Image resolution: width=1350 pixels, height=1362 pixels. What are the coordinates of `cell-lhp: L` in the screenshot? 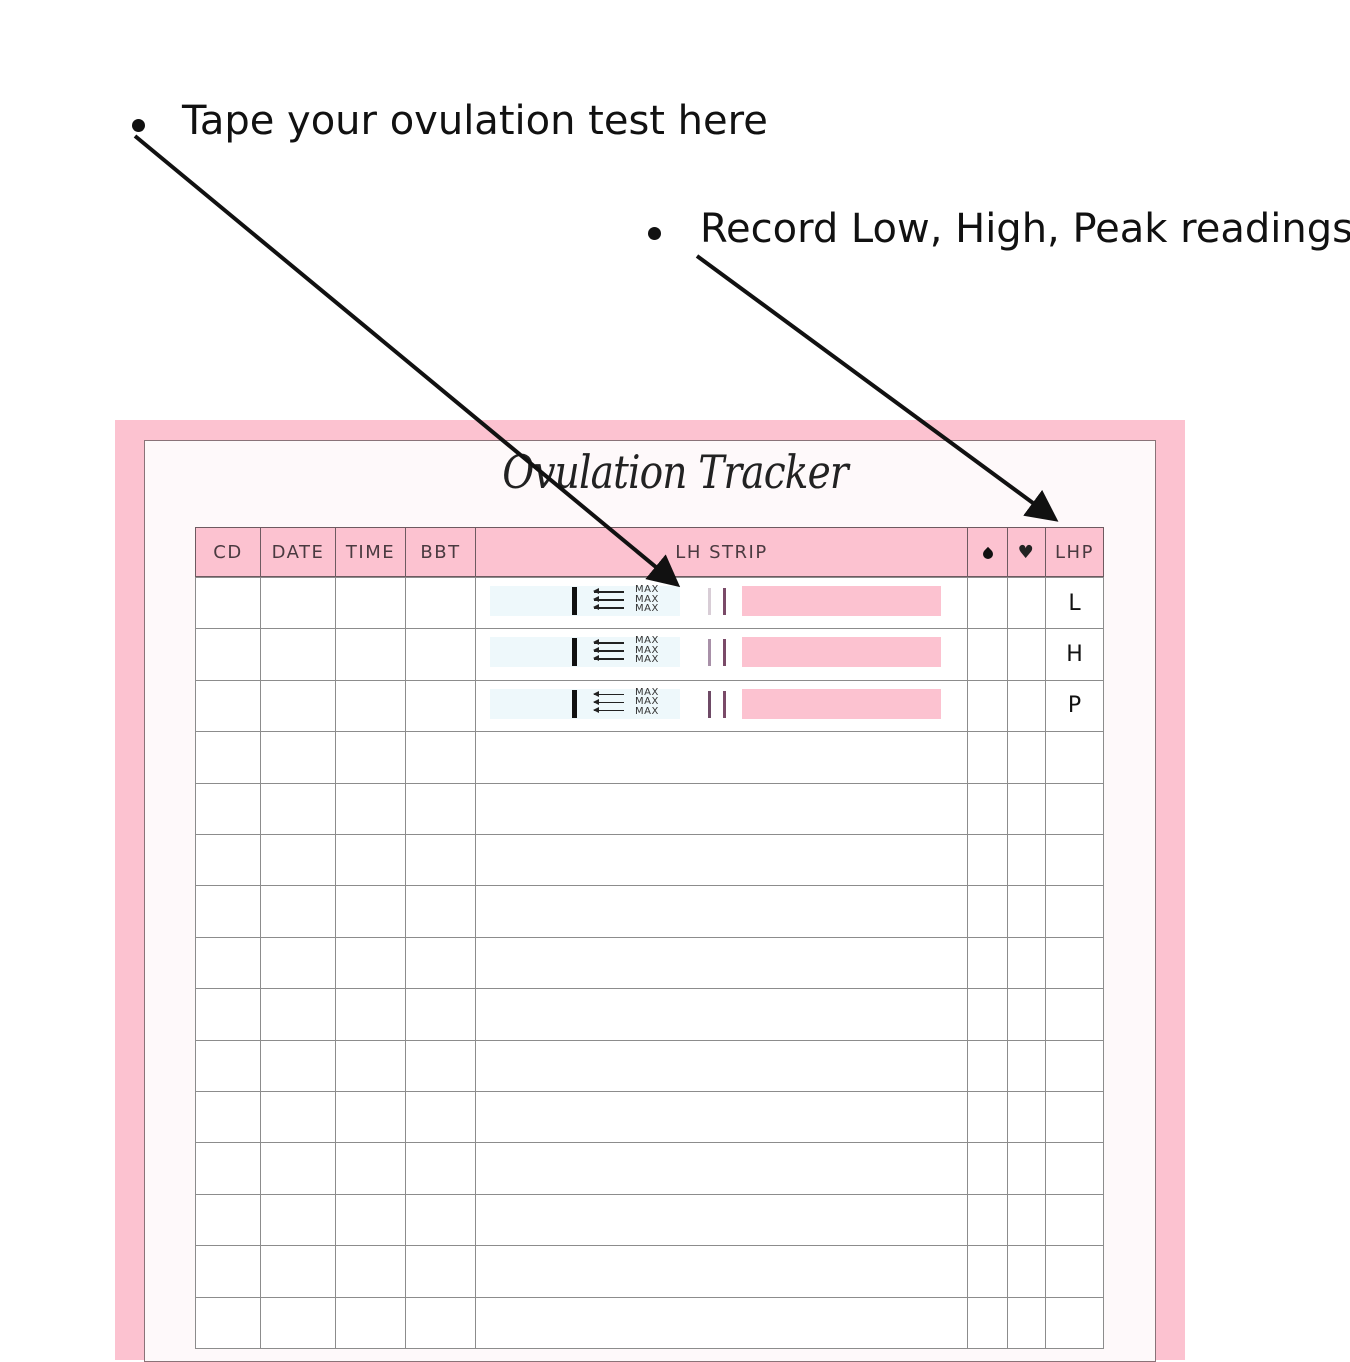 It's located at (1074, 603).